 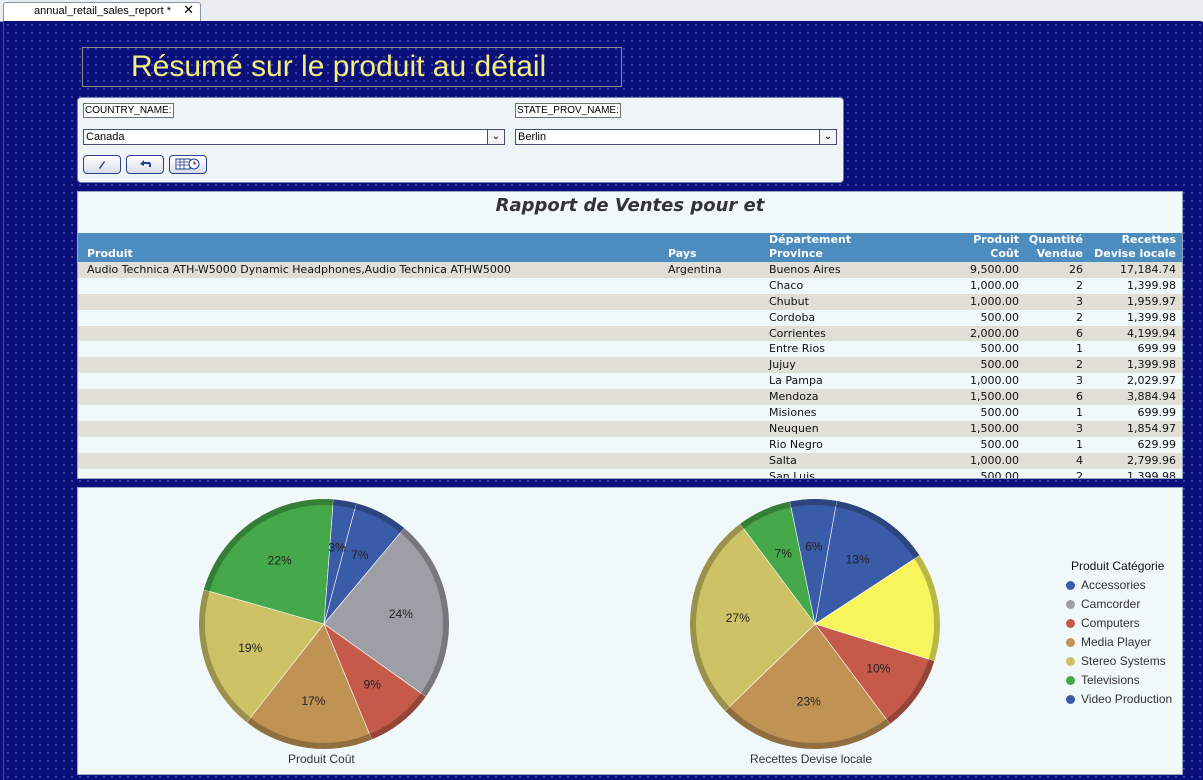 What do you see at coordinates (878, 669) in the screenshot?
I see `pie-data-label: 10%` at bounding box center [878, 669].